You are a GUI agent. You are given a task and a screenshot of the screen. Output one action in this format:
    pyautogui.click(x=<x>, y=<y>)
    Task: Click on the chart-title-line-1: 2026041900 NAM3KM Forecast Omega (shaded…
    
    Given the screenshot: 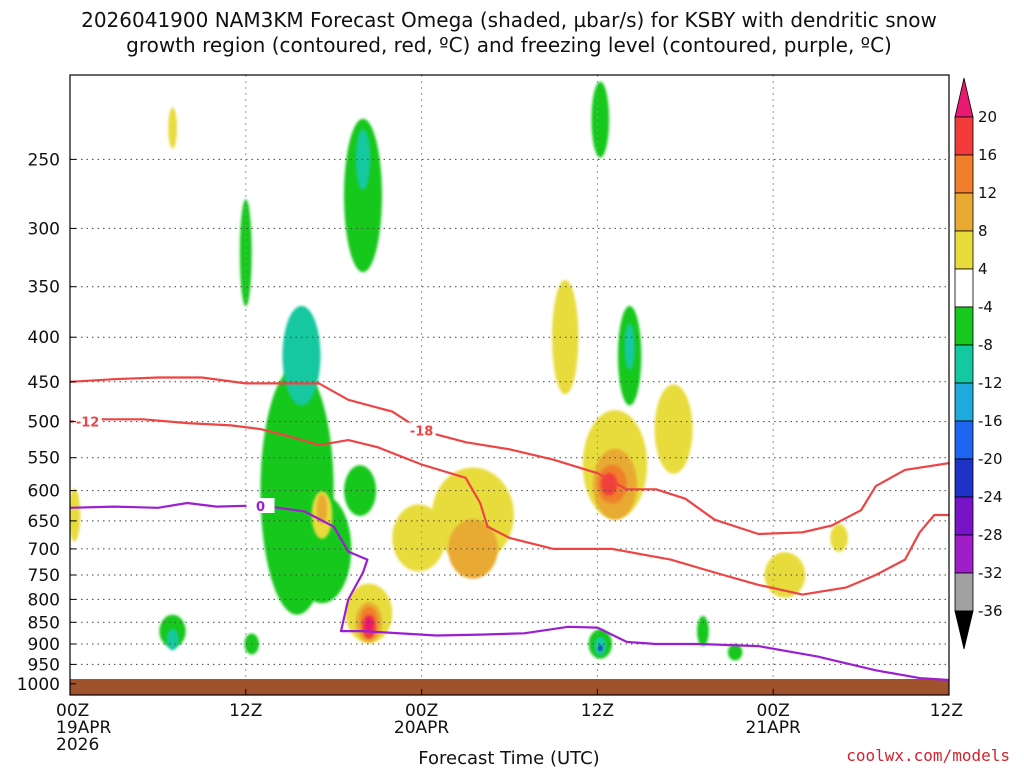 What is the action you would take?
    pyautogui.click(x=509, y=20)
    